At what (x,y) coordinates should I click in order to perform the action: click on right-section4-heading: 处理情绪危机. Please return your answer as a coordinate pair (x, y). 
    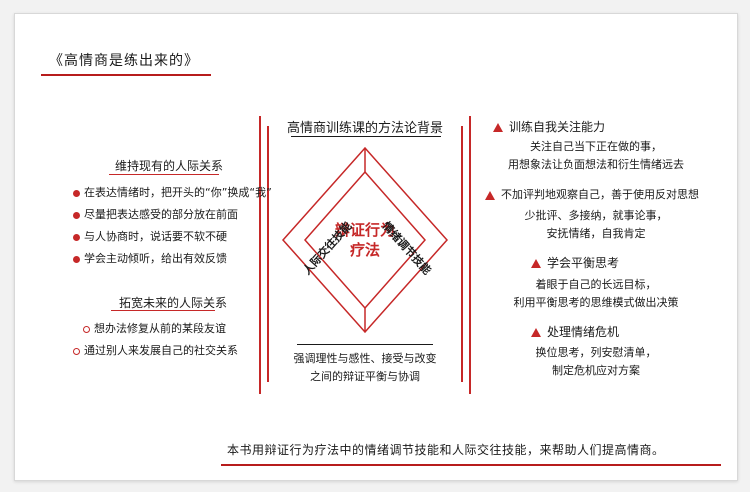
    Looking at the image, I should click on (575, 331).